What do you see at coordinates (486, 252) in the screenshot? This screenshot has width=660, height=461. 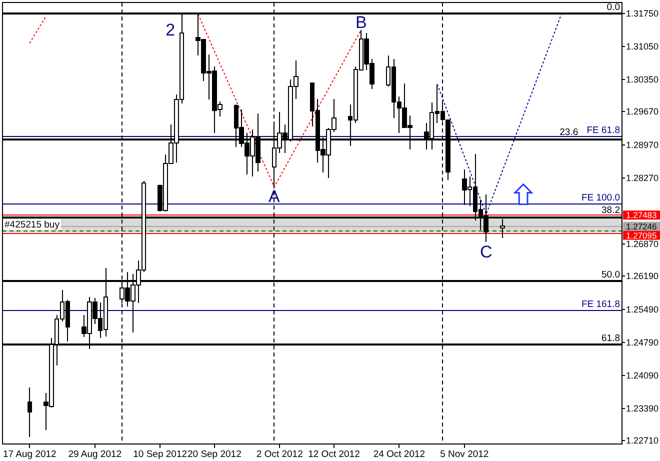 I see `annotation: C` at bounding box center [486, 252].